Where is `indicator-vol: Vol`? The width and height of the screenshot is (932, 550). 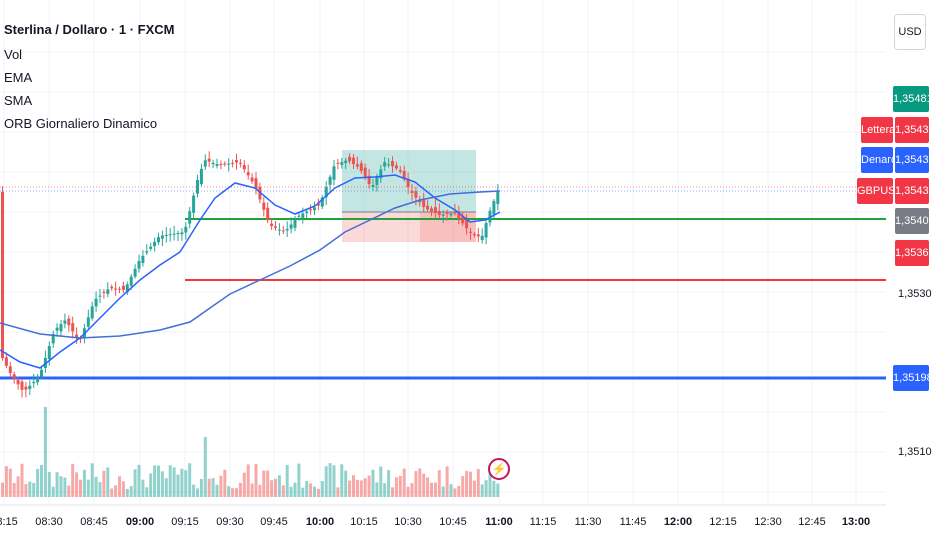 indicator-vol: Vol is located at coordinates (13, 54).